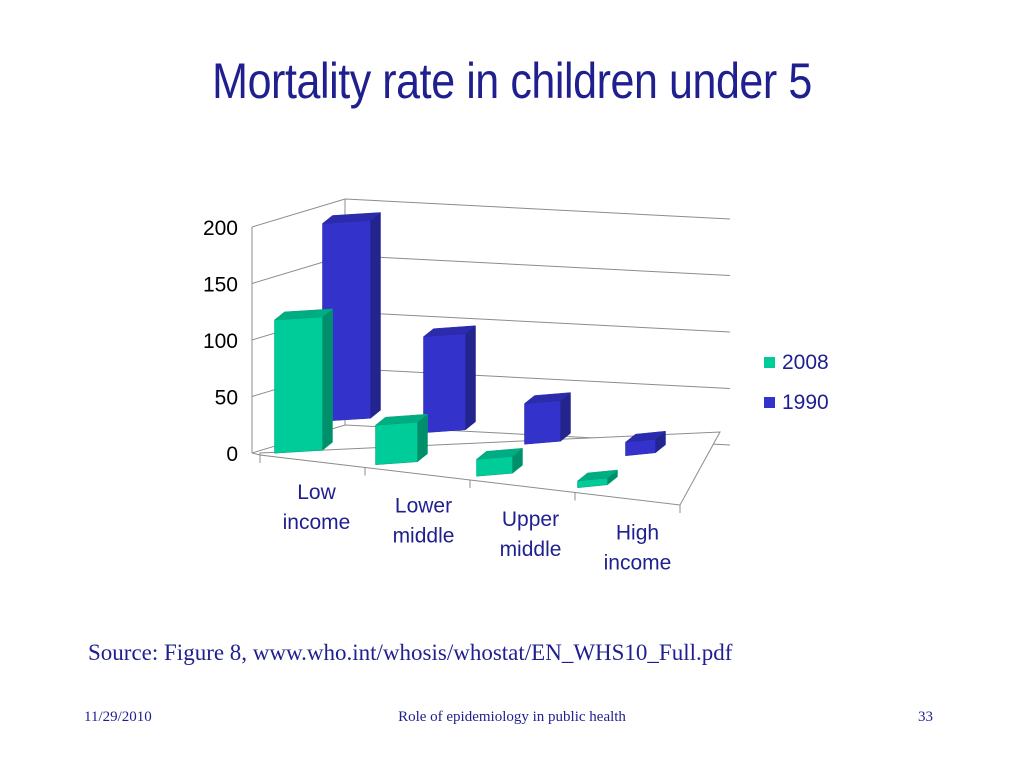  What do you see at coordinates (512, 81) in the screenshot?
I see `slide-title: Mortality rate in children under 5` at bounding box center [512, 81].